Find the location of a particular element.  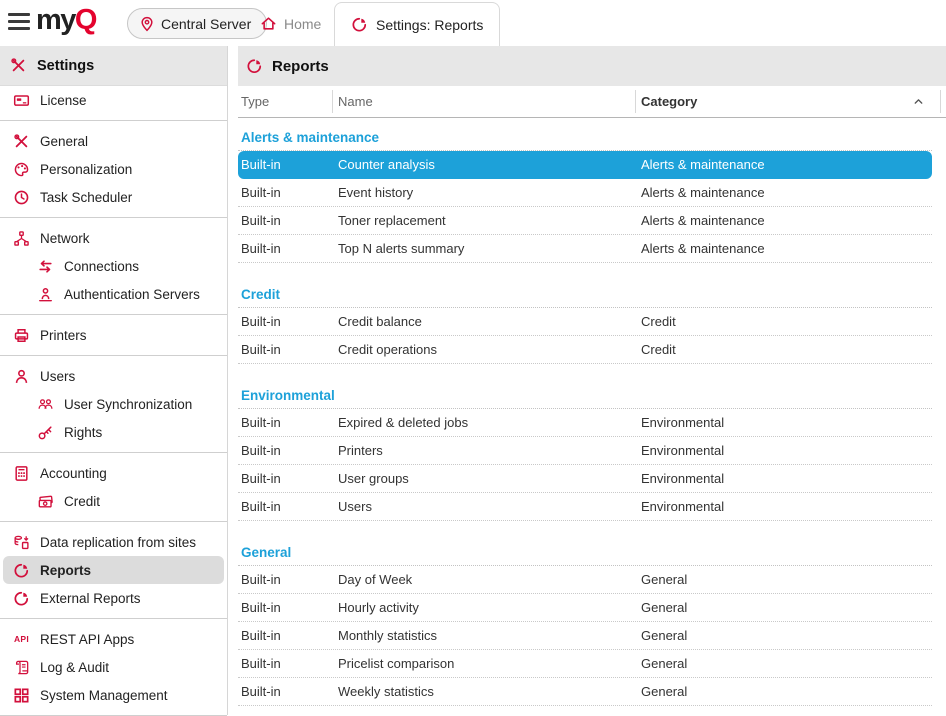

cell-name: Day of Week is located at coordinates (375, 579).